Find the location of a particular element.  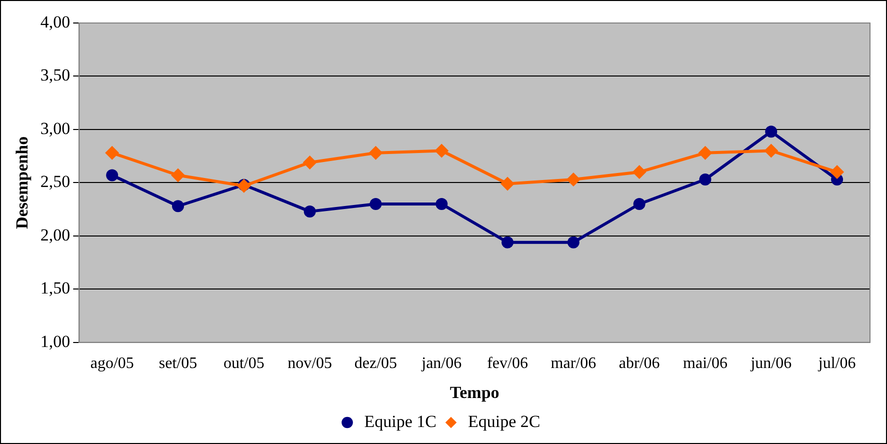

y-tick-label: 1,50 is located at coordinates (55, 288).